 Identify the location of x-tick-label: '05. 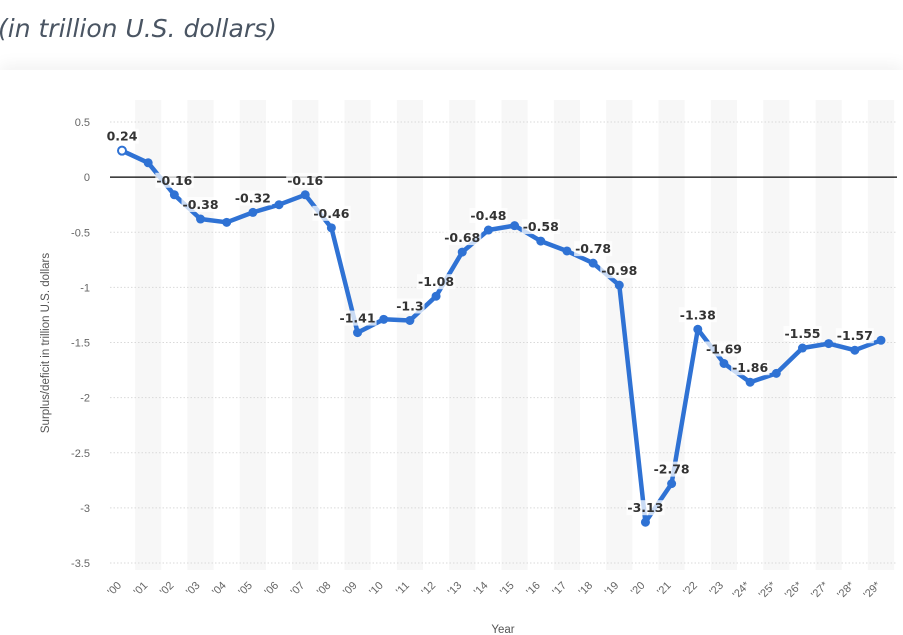
(245, 589).